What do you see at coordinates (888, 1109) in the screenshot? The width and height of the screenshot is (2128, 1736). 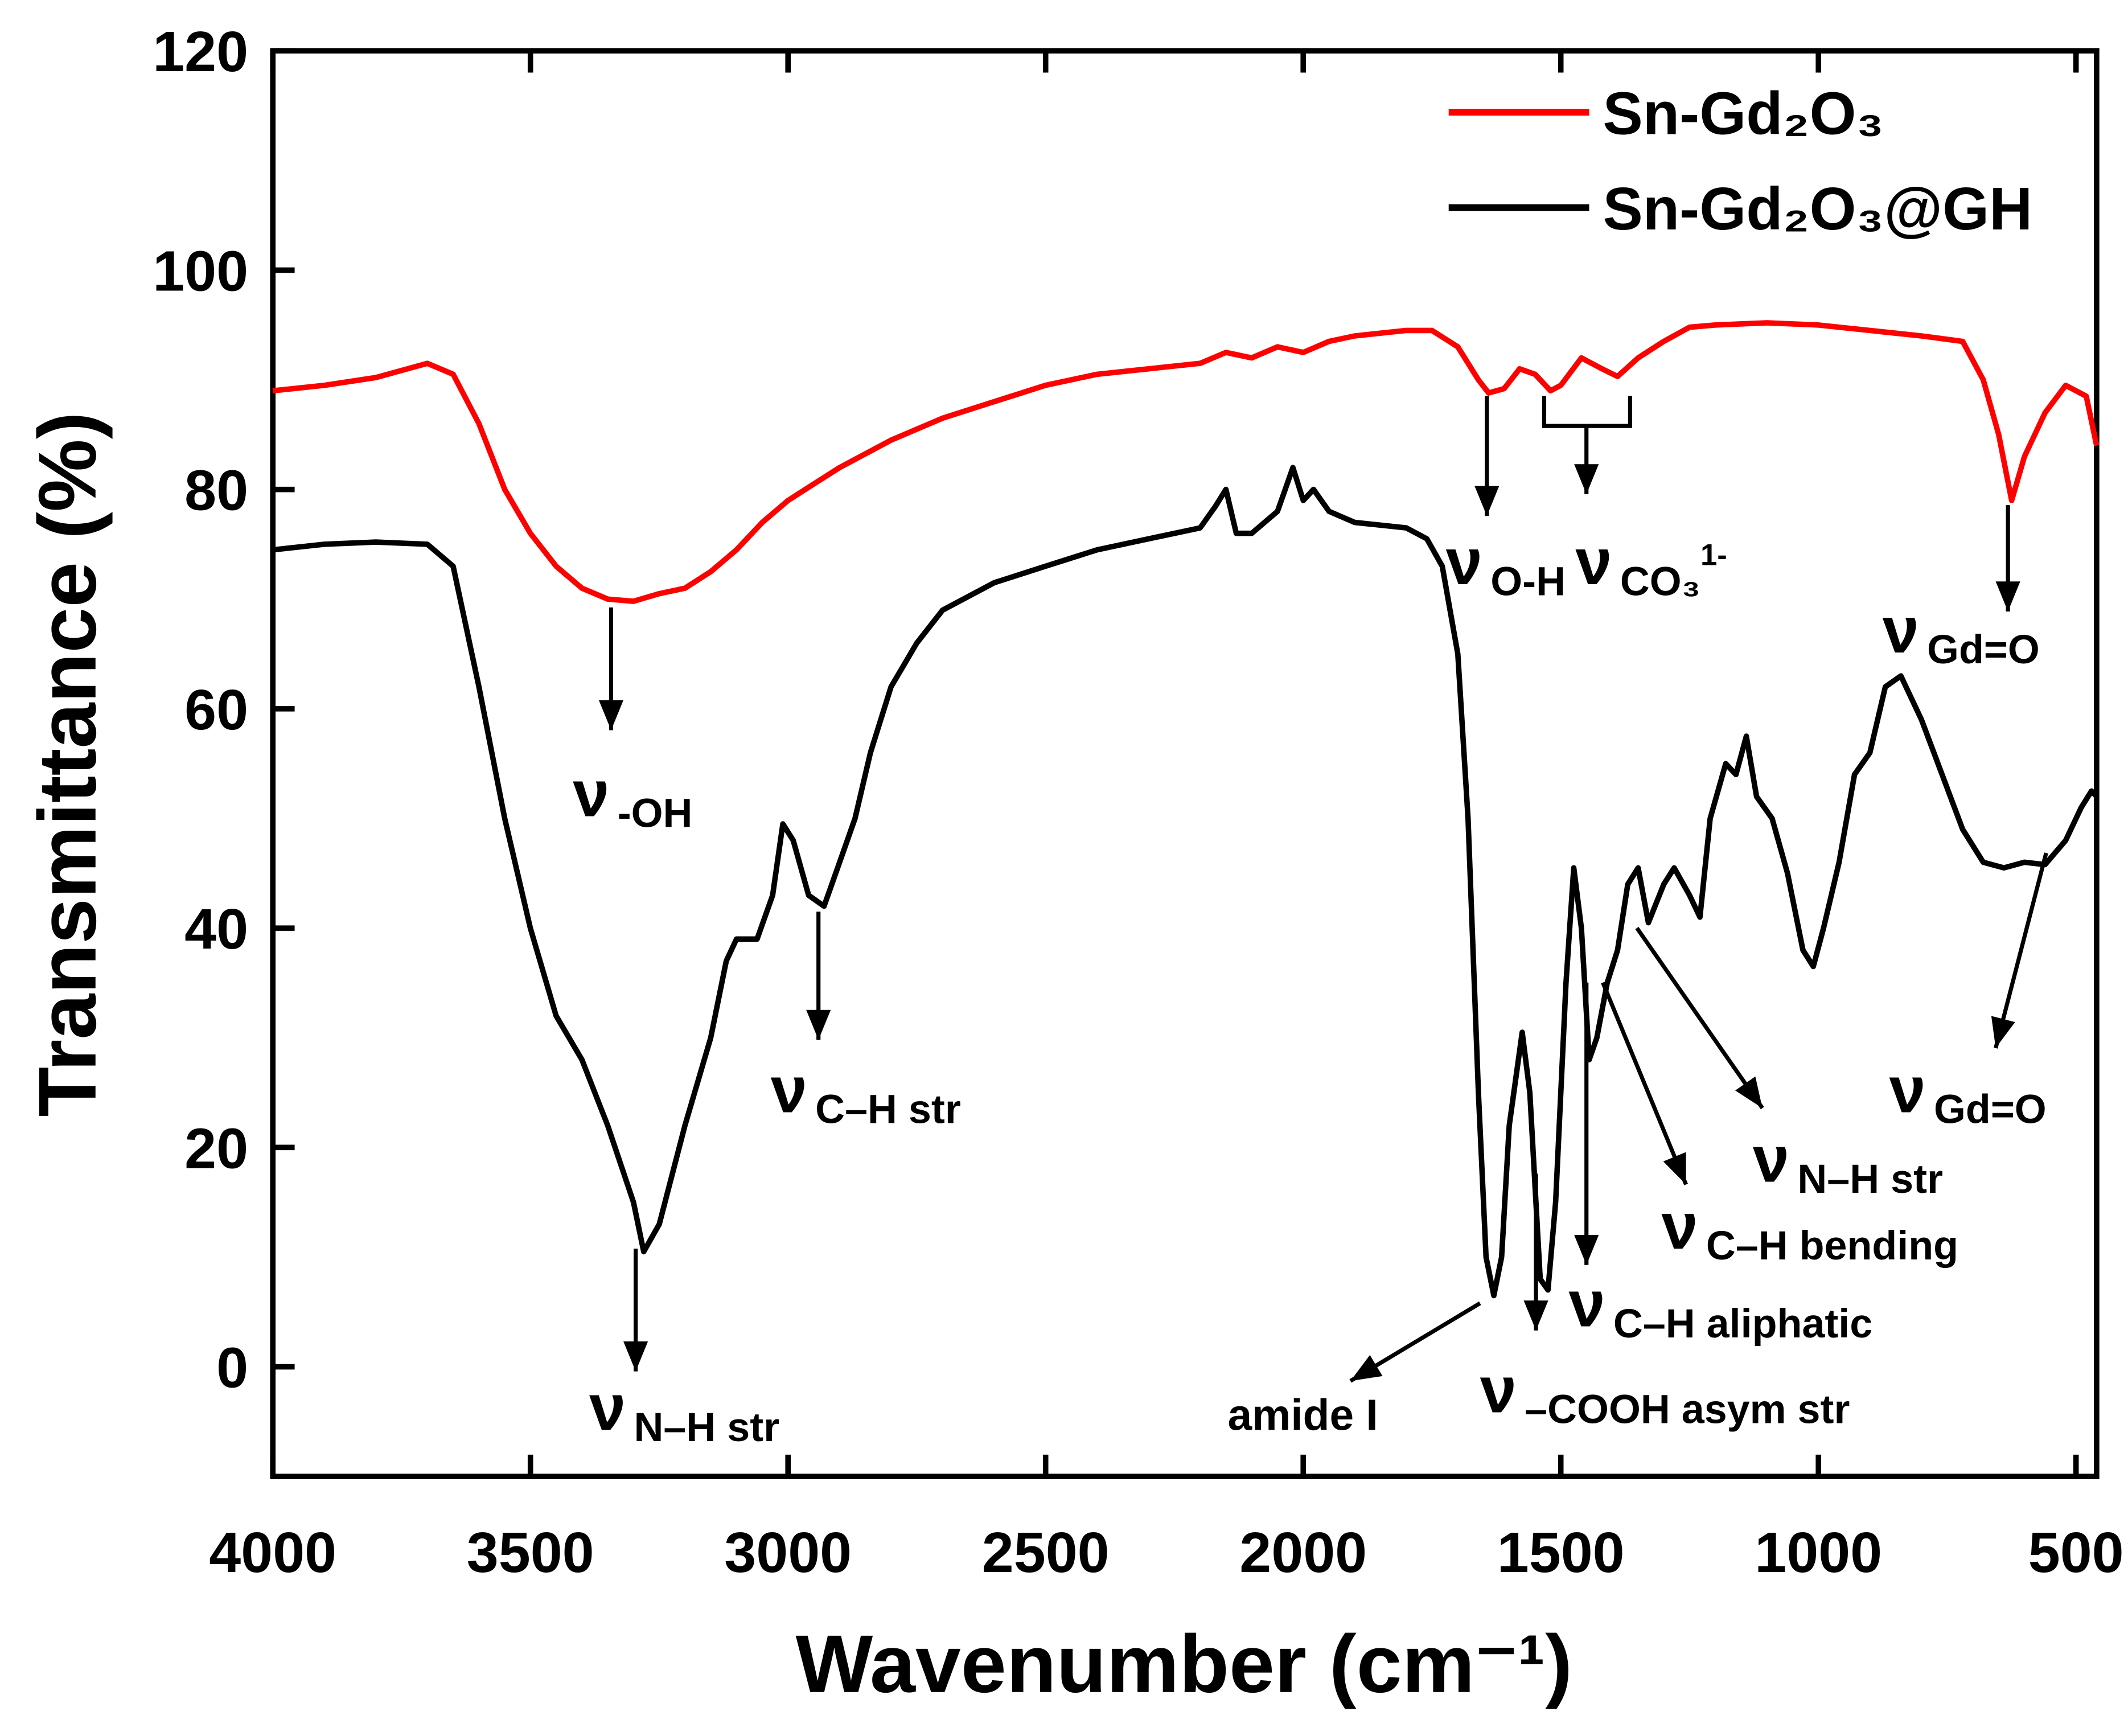 I see `annotation-sub: C–H str` at bounding box center [888, 1109].